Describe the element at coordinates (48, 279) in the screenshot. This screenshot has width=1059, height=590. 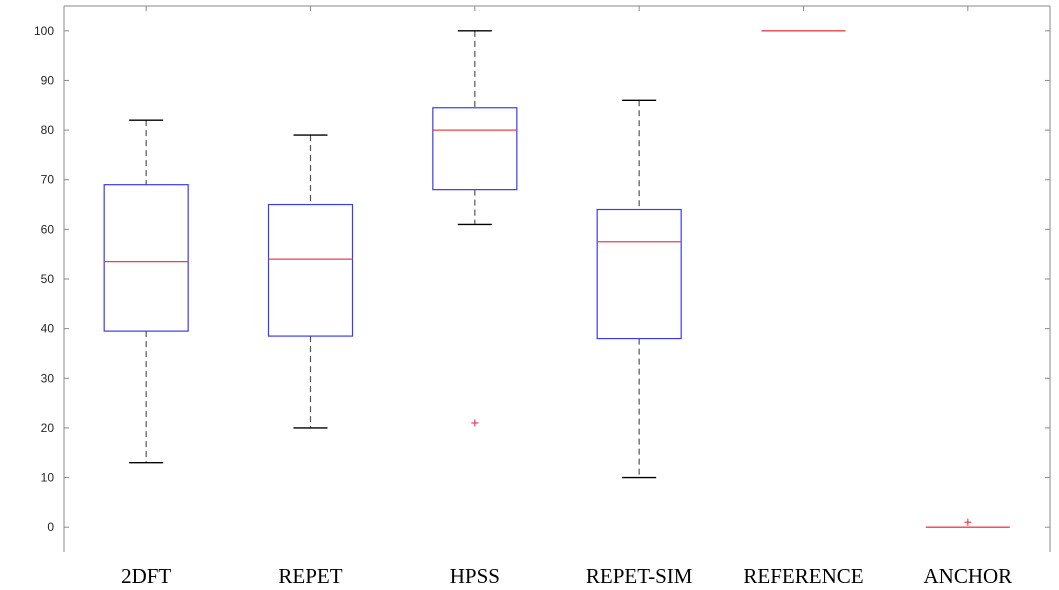
I see `y-tick-label: 50` at that location.